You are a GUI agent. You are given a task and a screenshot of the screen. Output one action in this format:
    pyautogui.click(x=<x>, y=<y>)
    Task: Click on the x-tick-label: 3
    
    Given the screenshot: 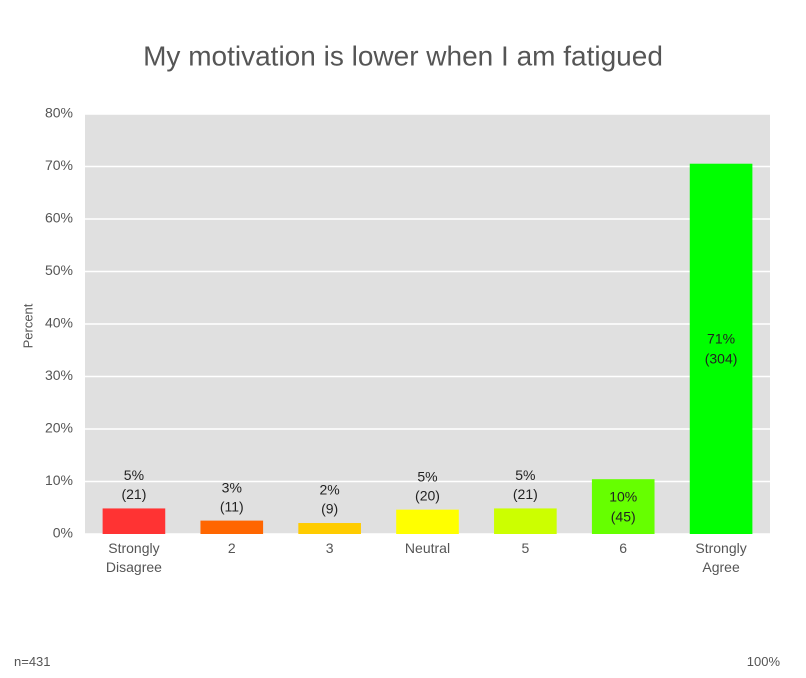 What is the action you would take?
    pyautogui.click(x=329, y=548)
    